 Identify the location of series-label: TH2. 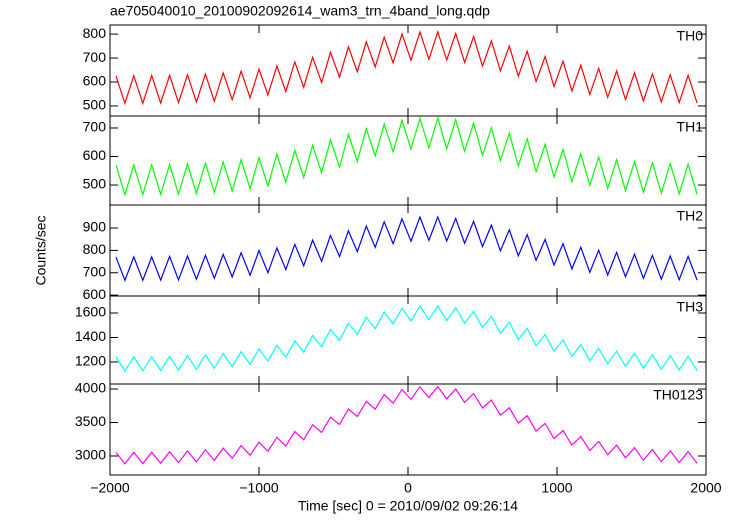
(690, 216).